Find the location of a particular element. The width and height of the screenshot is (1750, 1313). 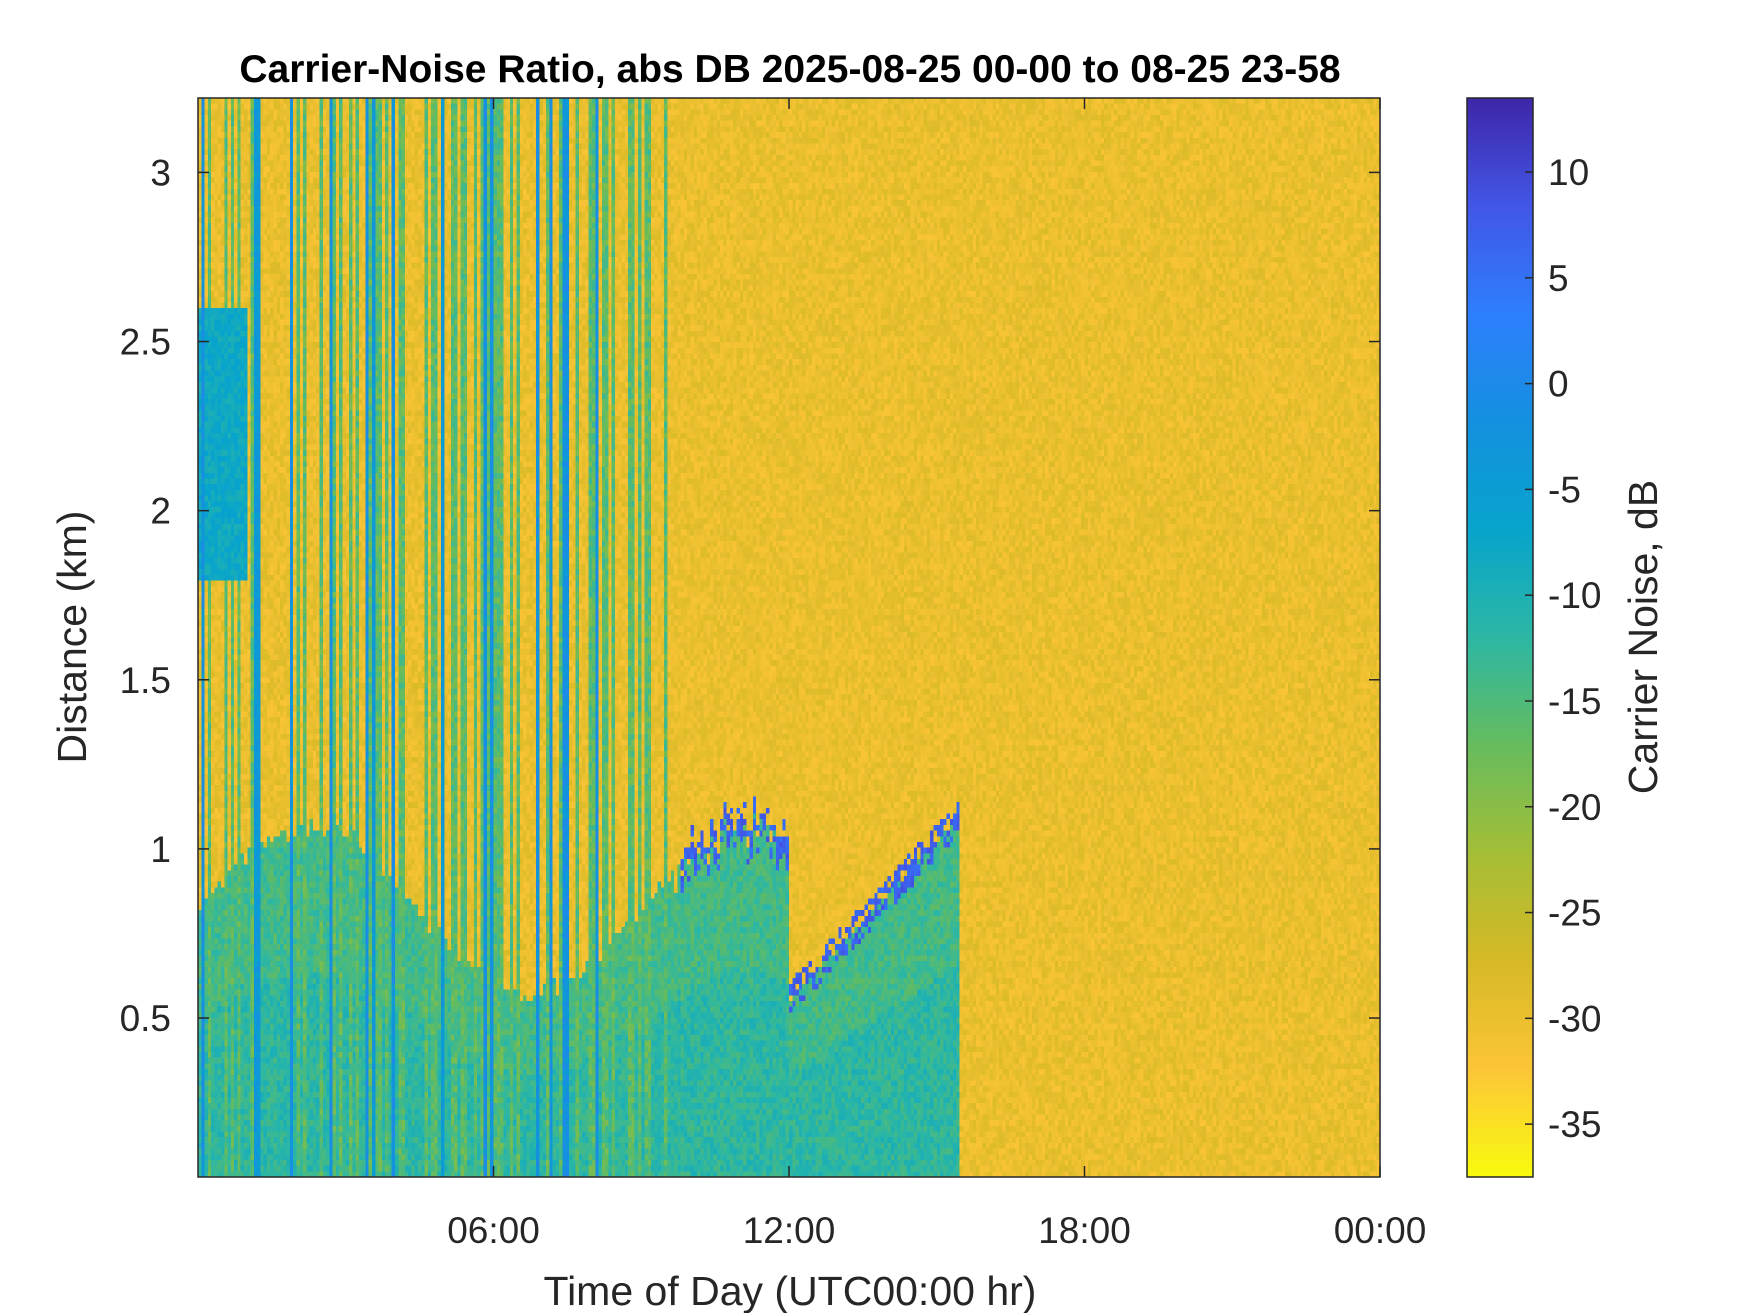

colorbar-tick-label: 5 is located at coordinates (1558, 278).